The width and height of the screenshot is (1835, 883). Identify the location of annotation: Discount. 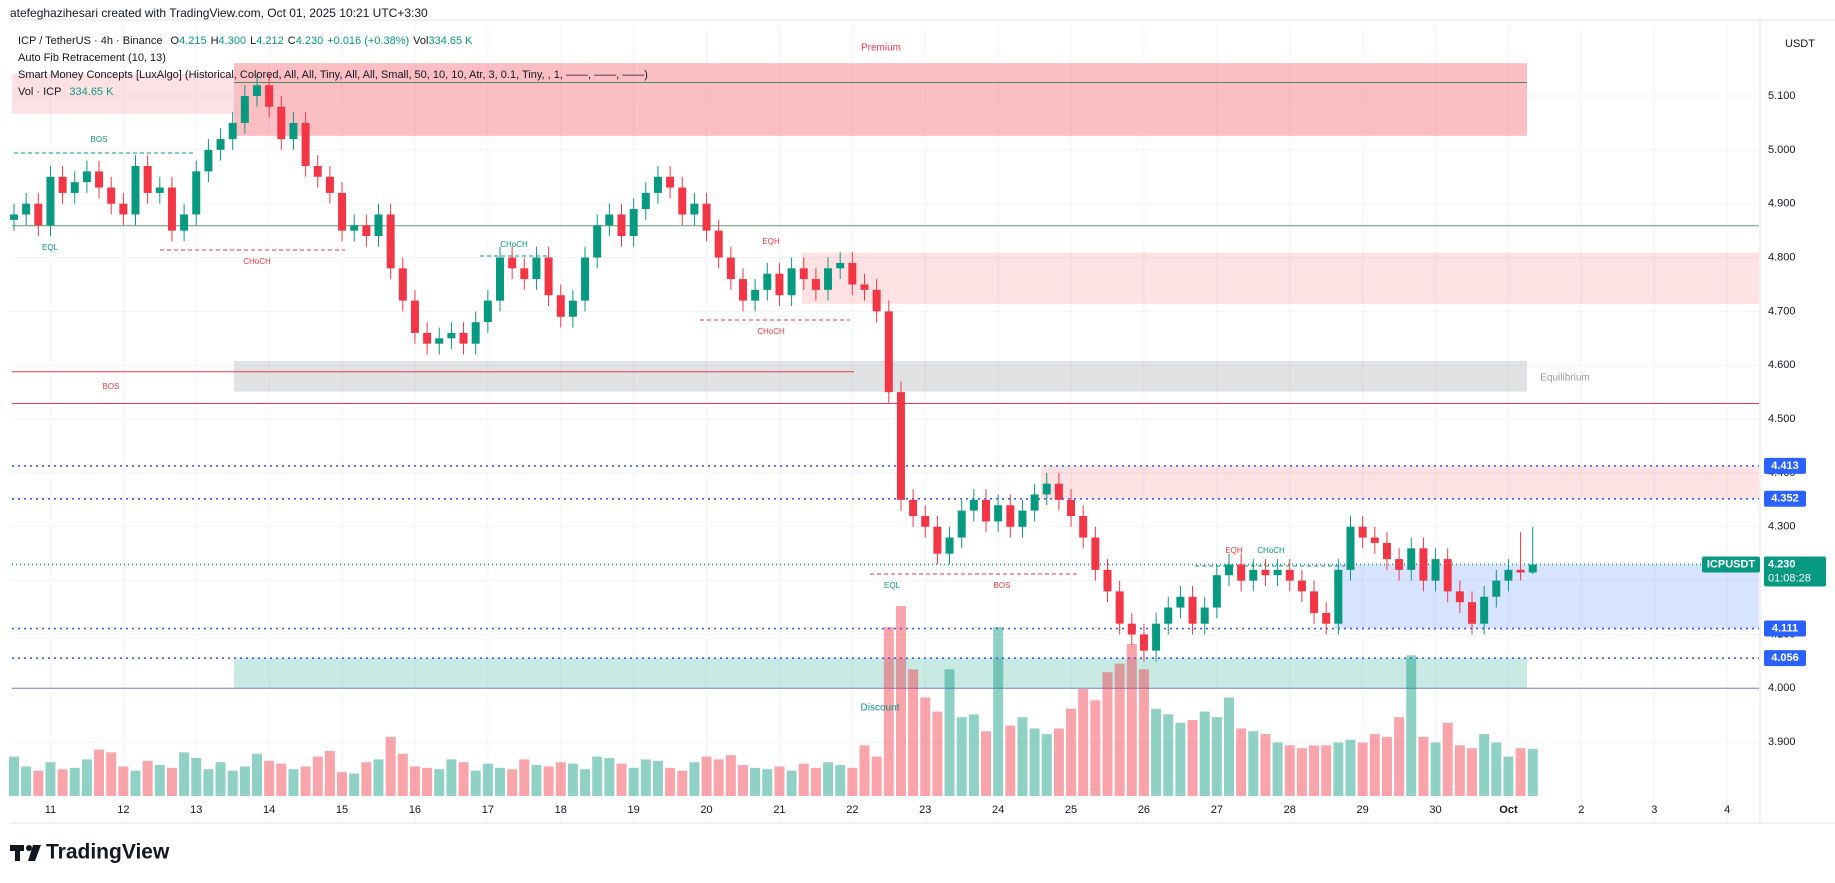
(880, 708).